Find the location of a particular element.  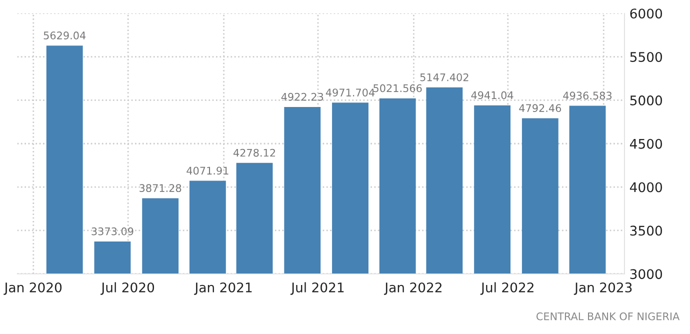

x-tick-label: Jul 2022 is located at coordinates (507, 288).